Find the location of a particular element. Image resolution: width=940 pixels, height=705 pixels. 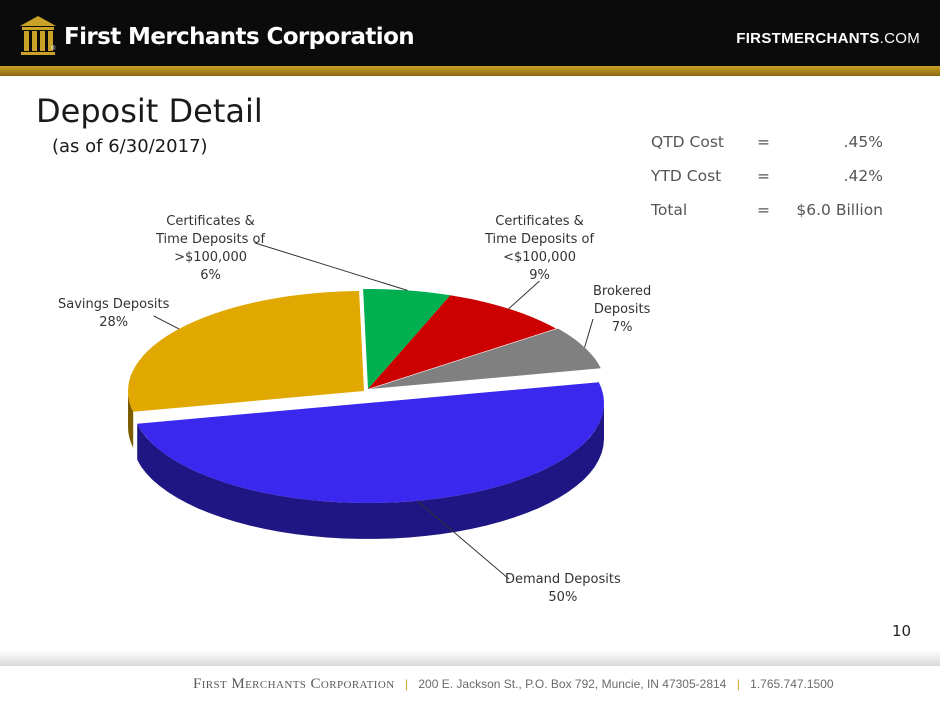

page-number: 10 is located at coordinates (902, 631).